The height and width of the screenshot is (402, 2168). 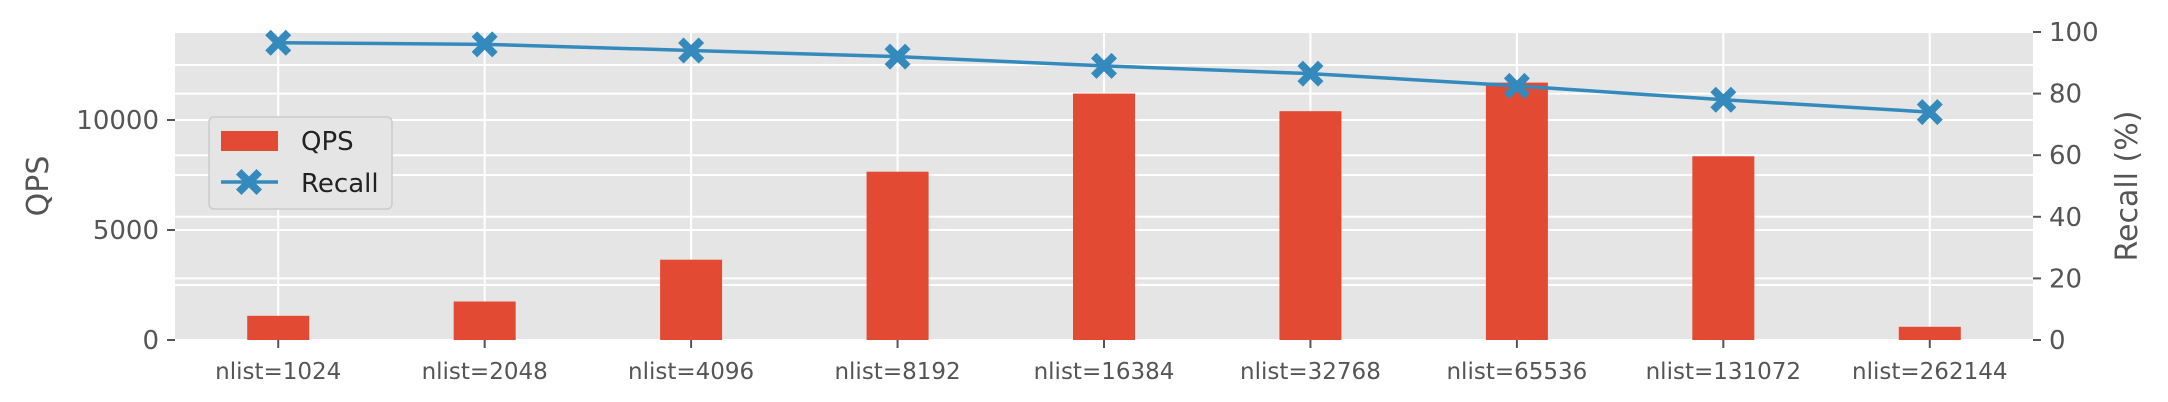 I want to click on x-tick-label: nlist=262144, so click(x=1929, y=372).